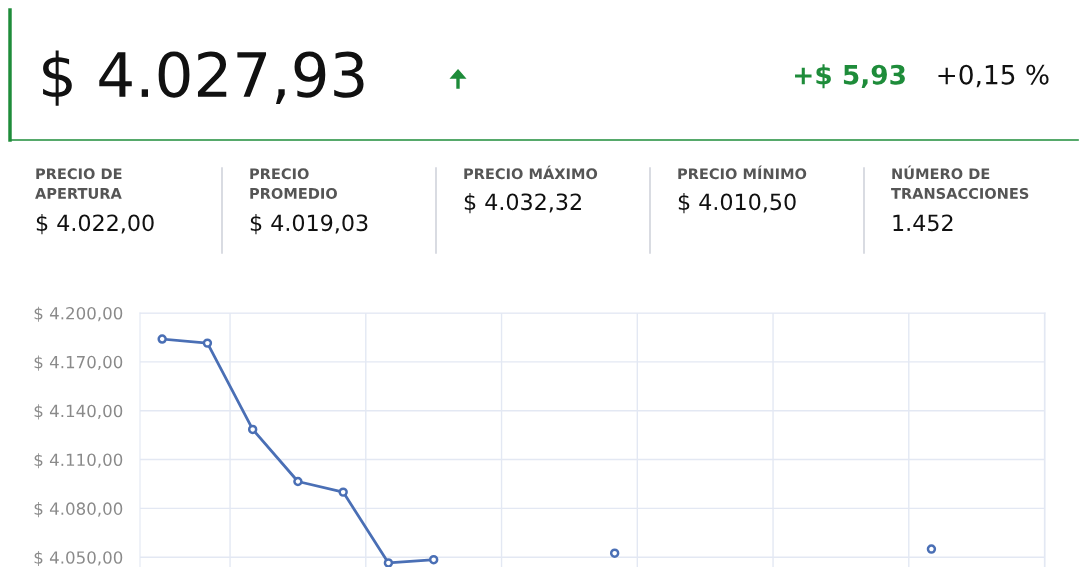 This screenshot has height=567, width=1080. What do you see at coordinates (850, 76) in the screenshot?
I see `text: +$ 5,93` at bounding box center [850, 76].